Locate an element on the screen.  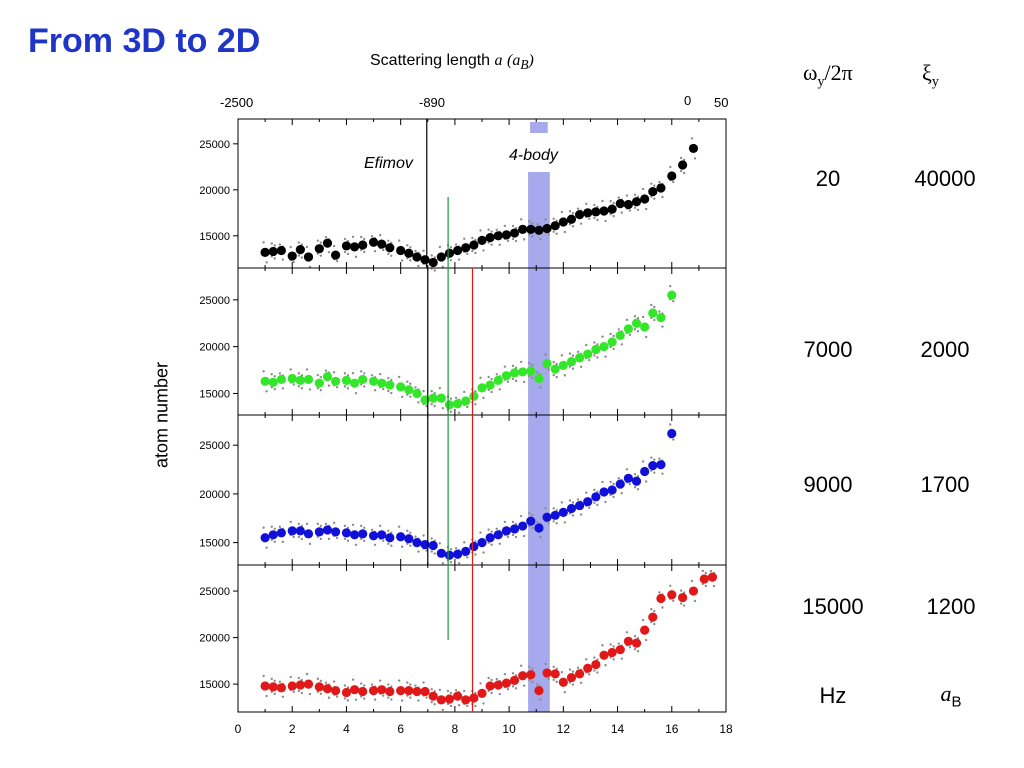
x-tick-label: 10 is located at coordinates (509, 729).